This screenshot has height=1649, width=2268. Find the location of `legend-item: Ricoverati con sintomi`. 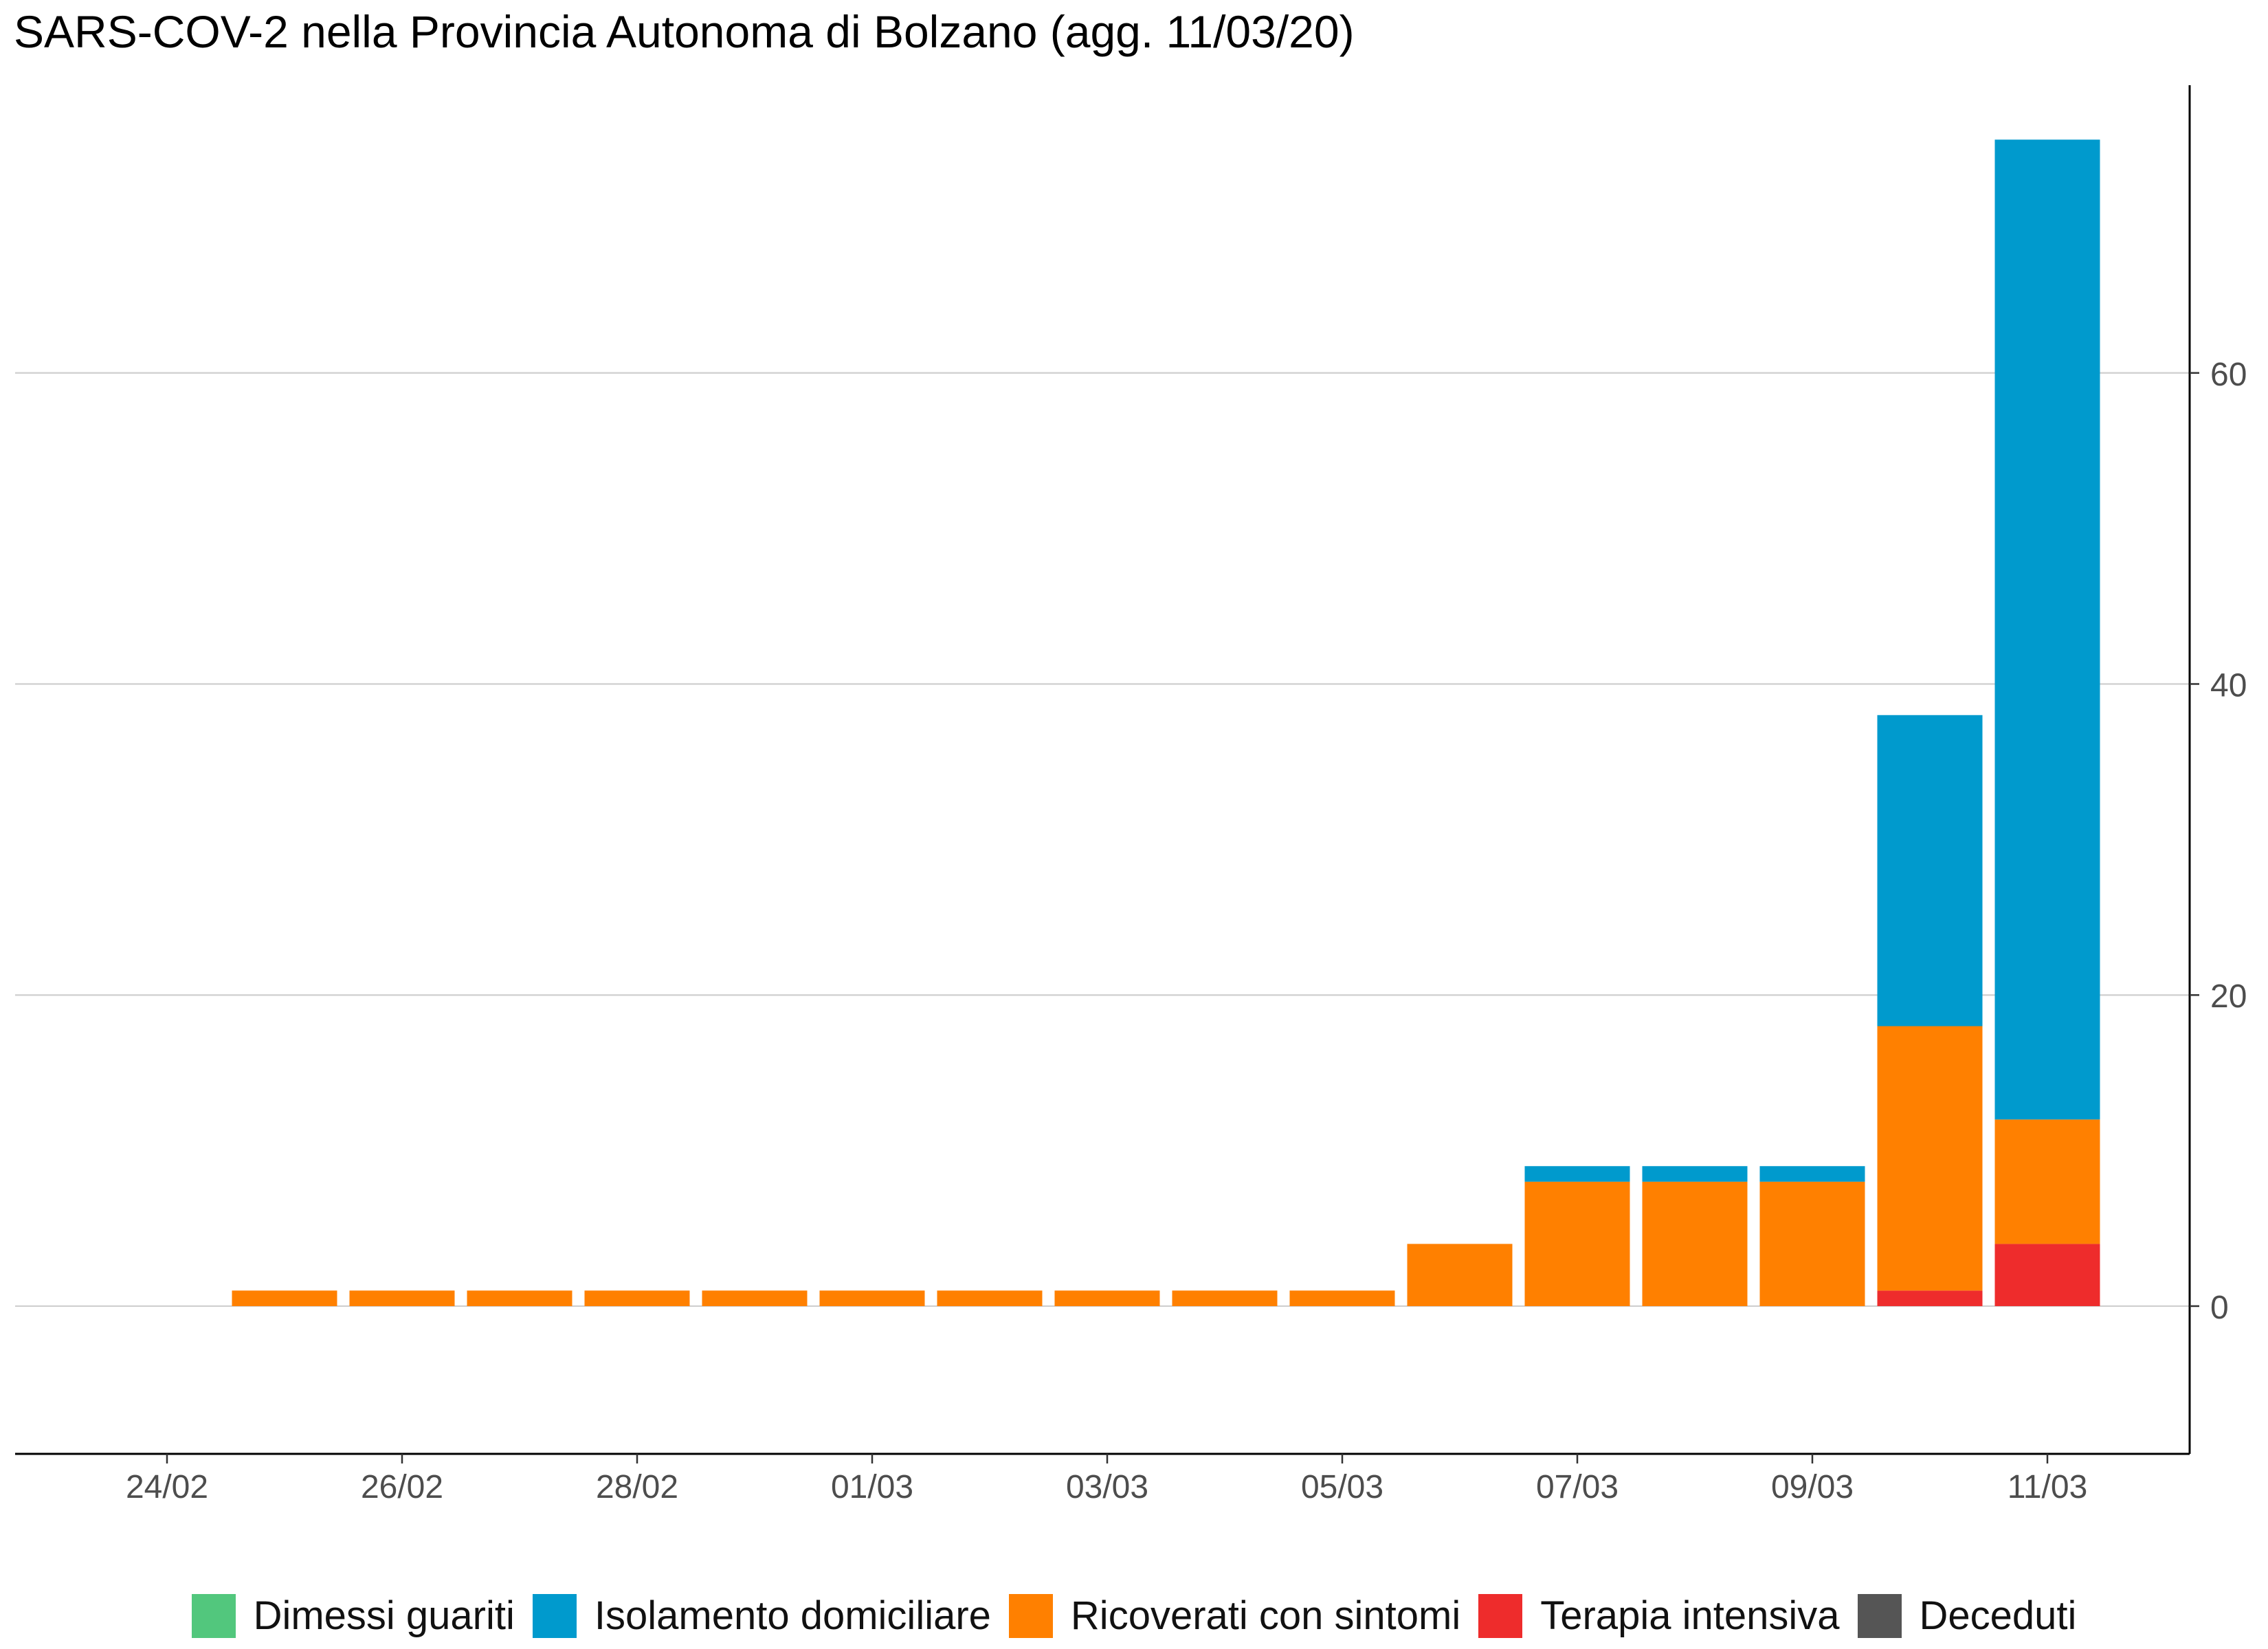

legend-item: Ricoverati con sintomi is located at coordinates (1234, 1616).